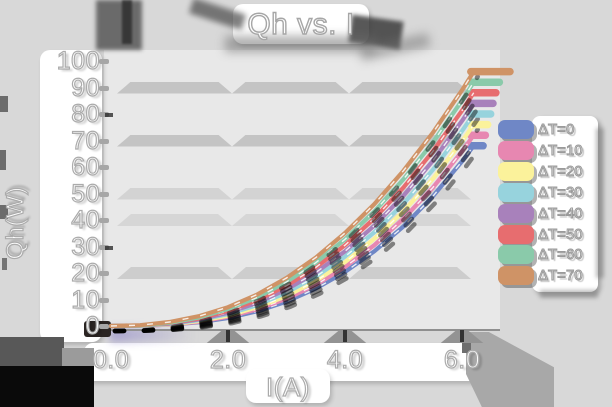 Image resolution: width=612 pixels, height=407 pixels. Describe the element at coordinates (92, 326) in the screenshot. I see `y-tick-label: 0` at that location.